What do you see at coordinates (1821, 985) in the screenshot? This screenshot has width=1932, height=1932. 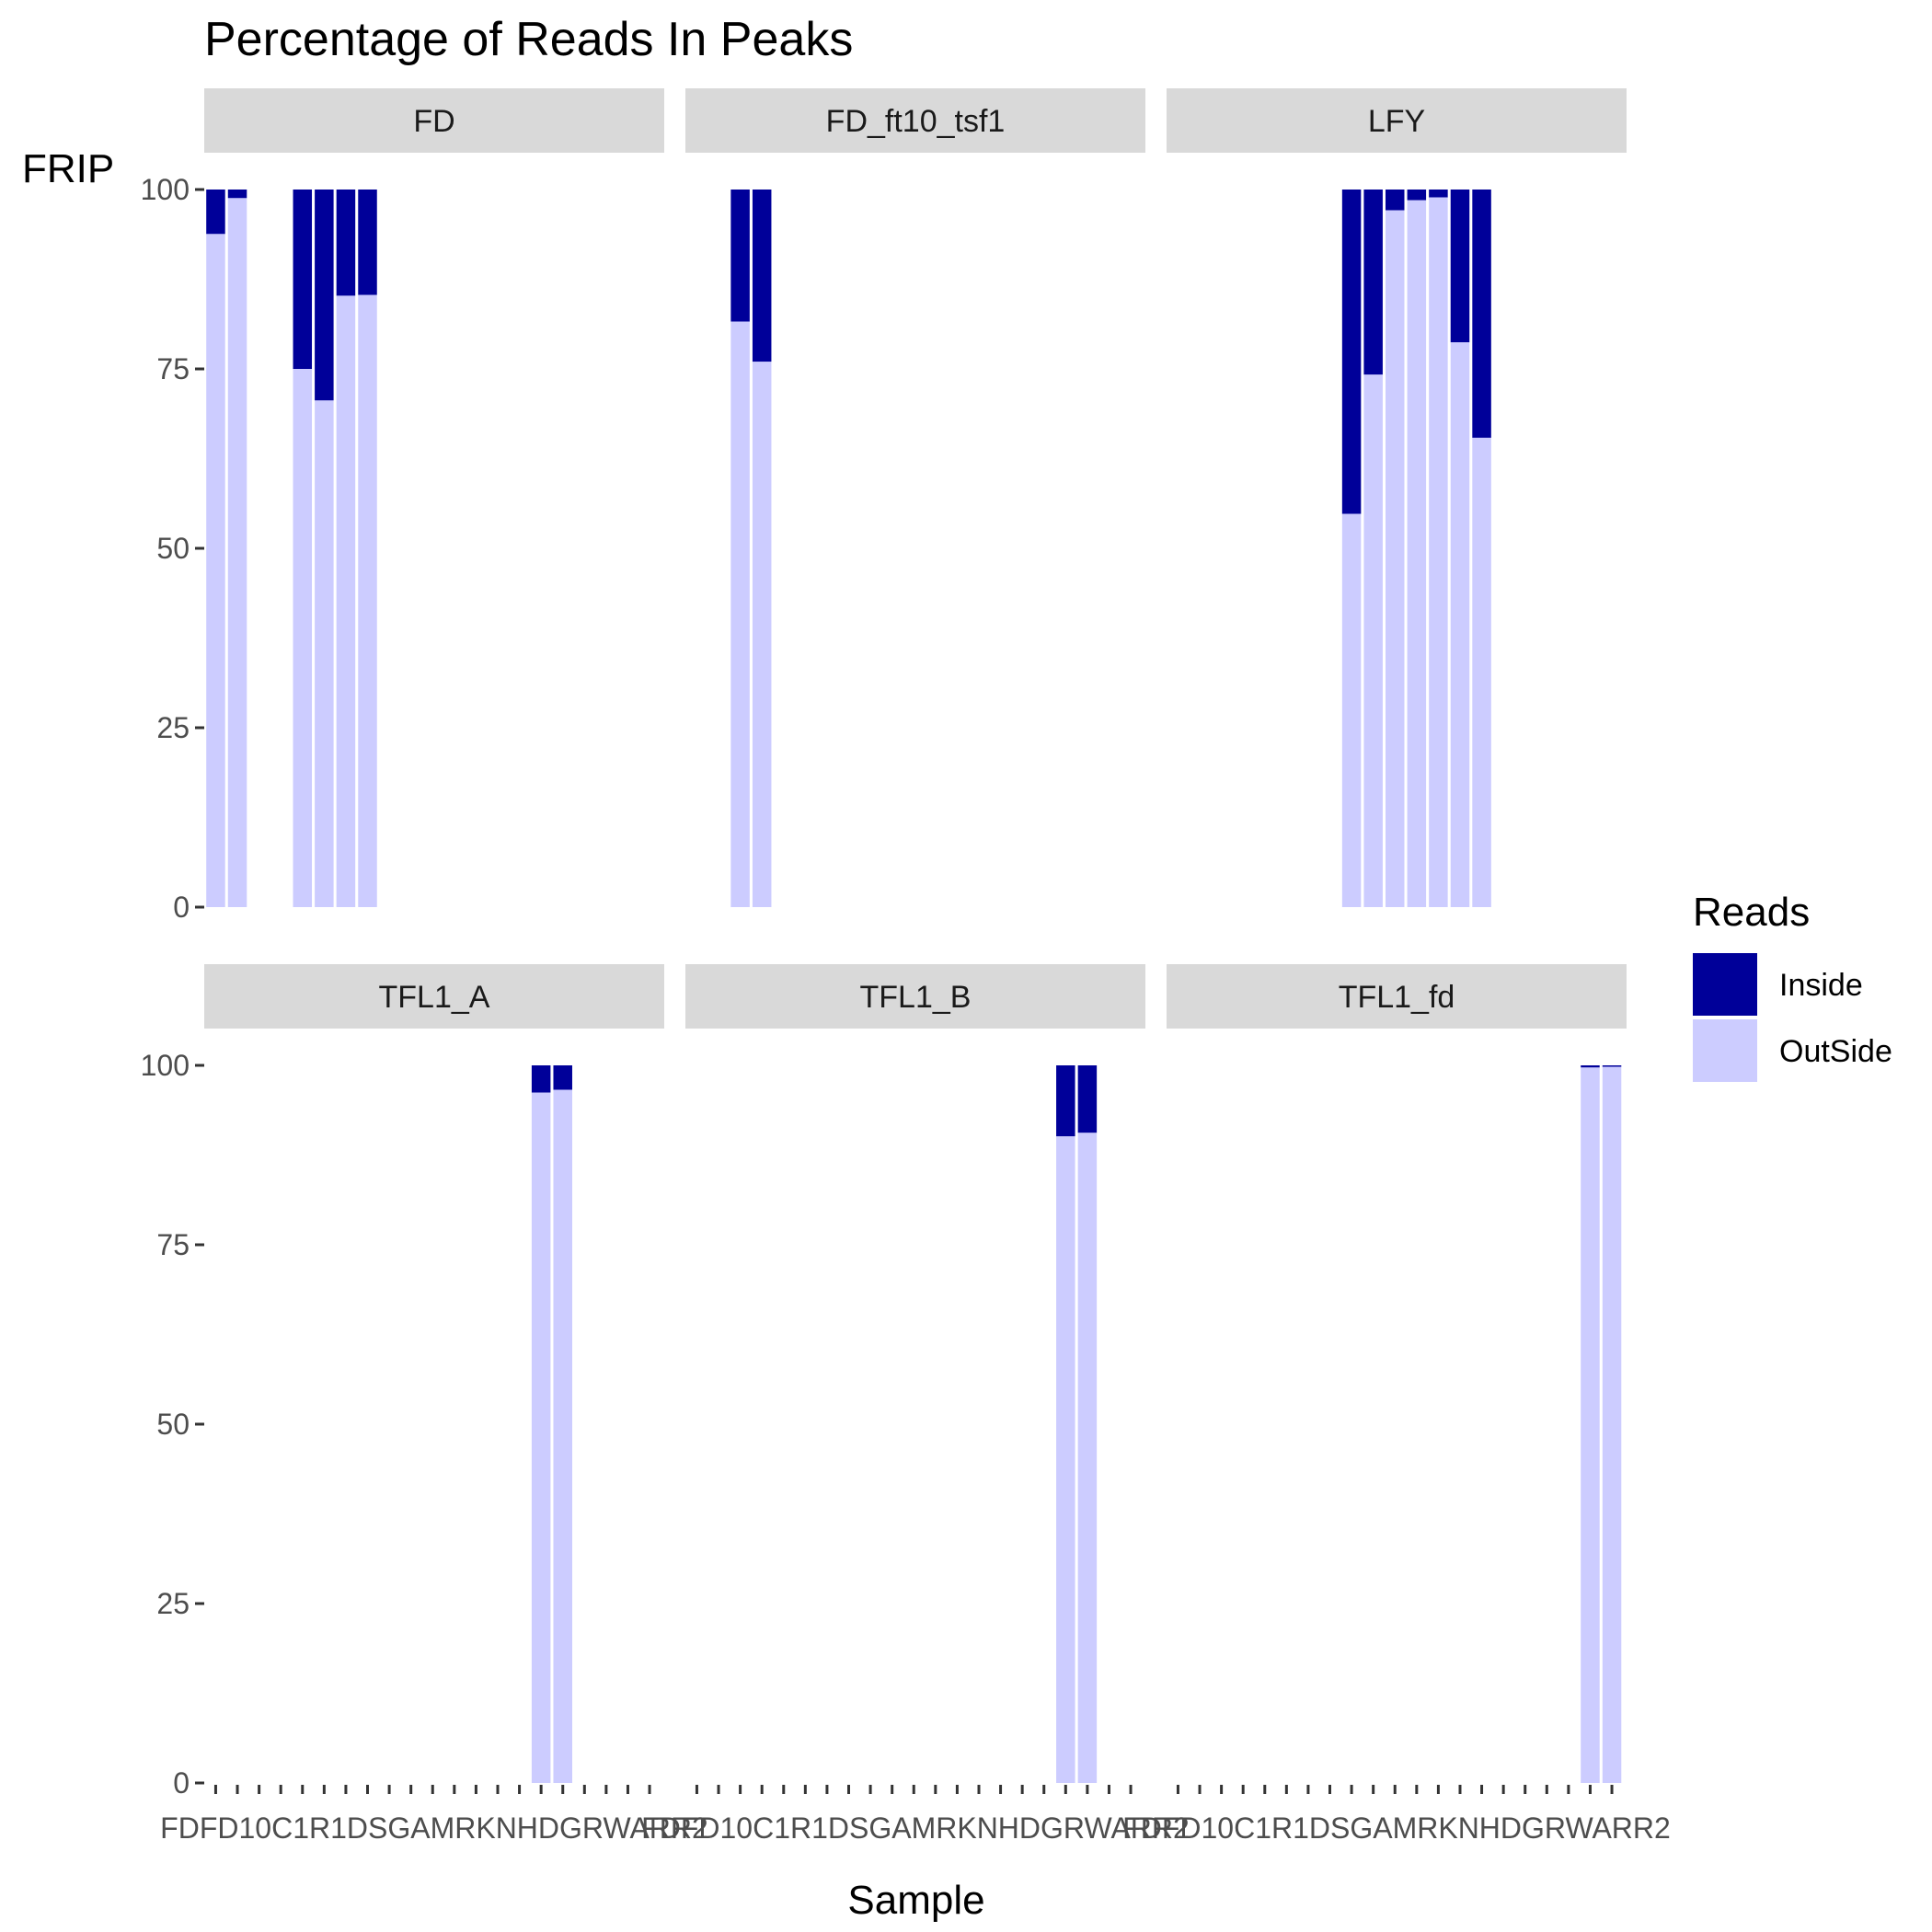 I see `legend-label-inside: Inside` at bounding box center [1821, 985].